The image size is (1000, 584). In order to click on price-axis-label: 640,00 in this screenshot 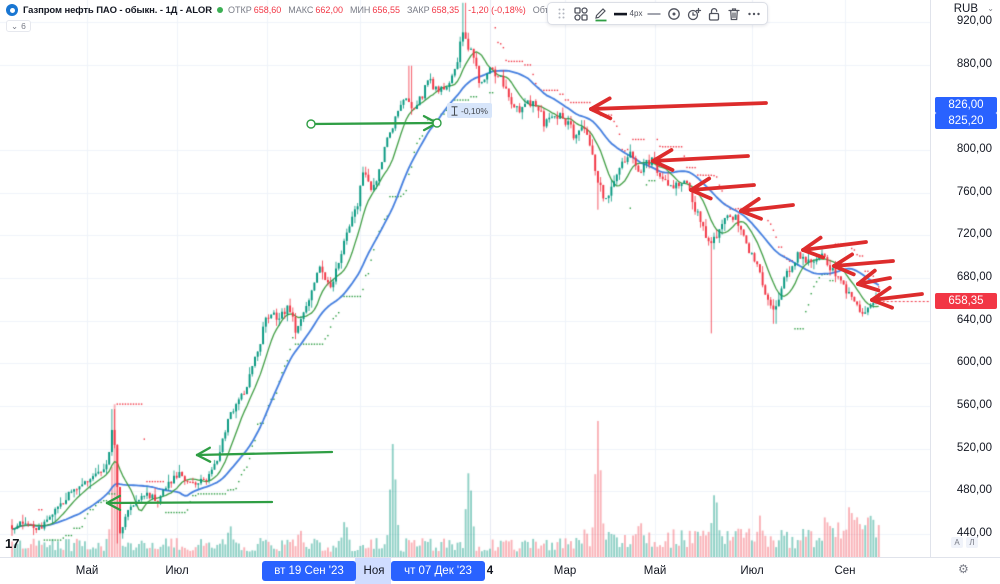, I will do `click(974, 319)`.